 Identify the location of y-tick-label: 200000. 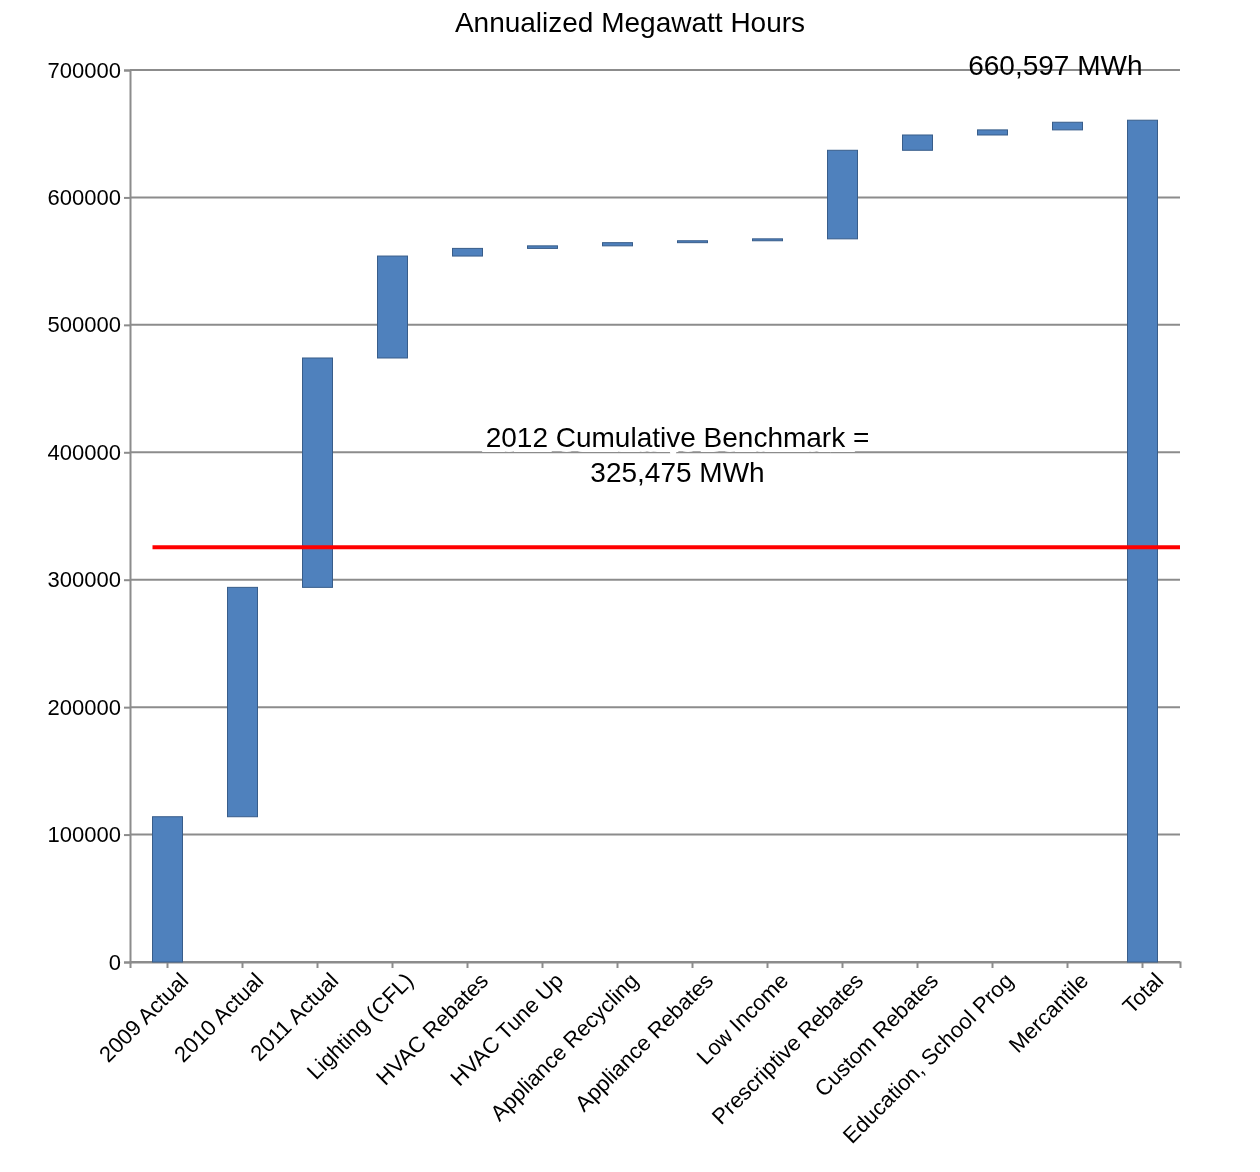
(84, 707).